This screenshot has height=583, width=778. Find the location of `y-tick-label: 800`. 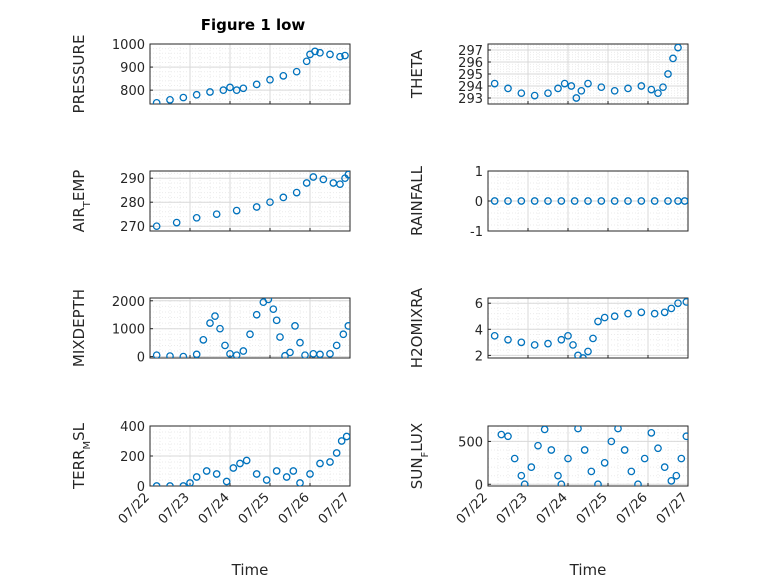

y-tick-label: 800 is located at coordinates (132, 91).